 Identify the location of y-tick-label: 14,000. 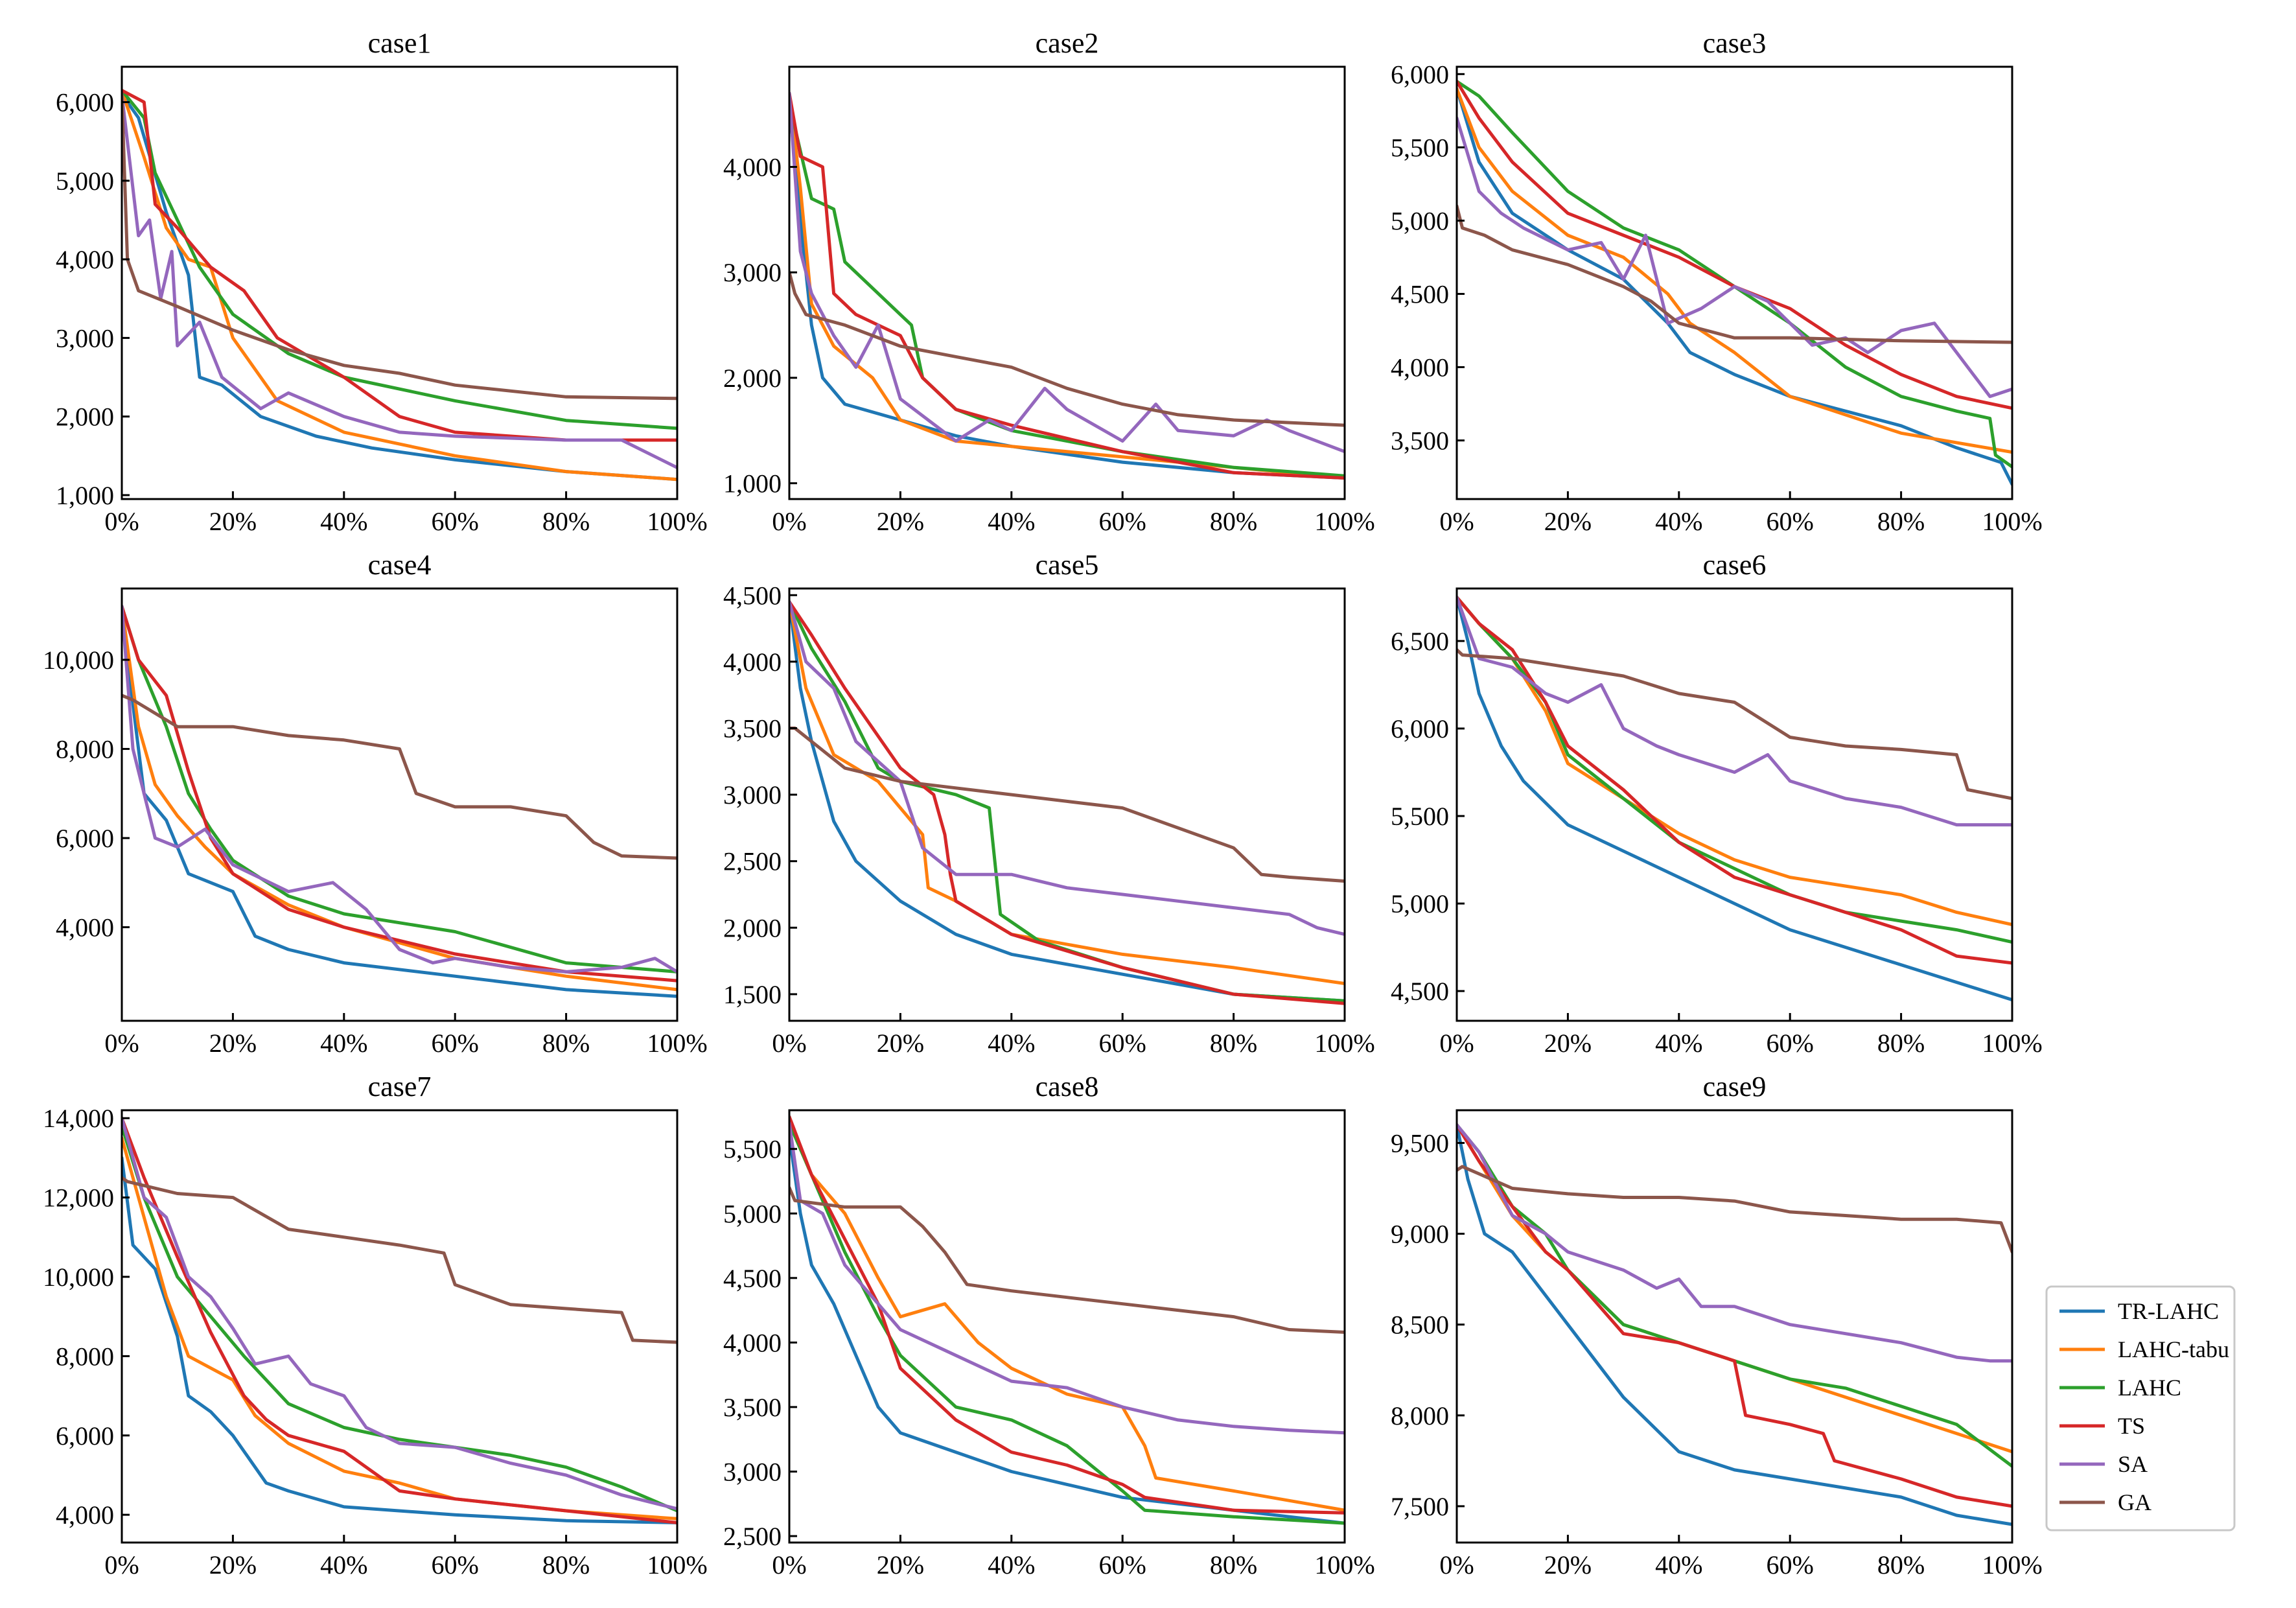
(78, 1118).